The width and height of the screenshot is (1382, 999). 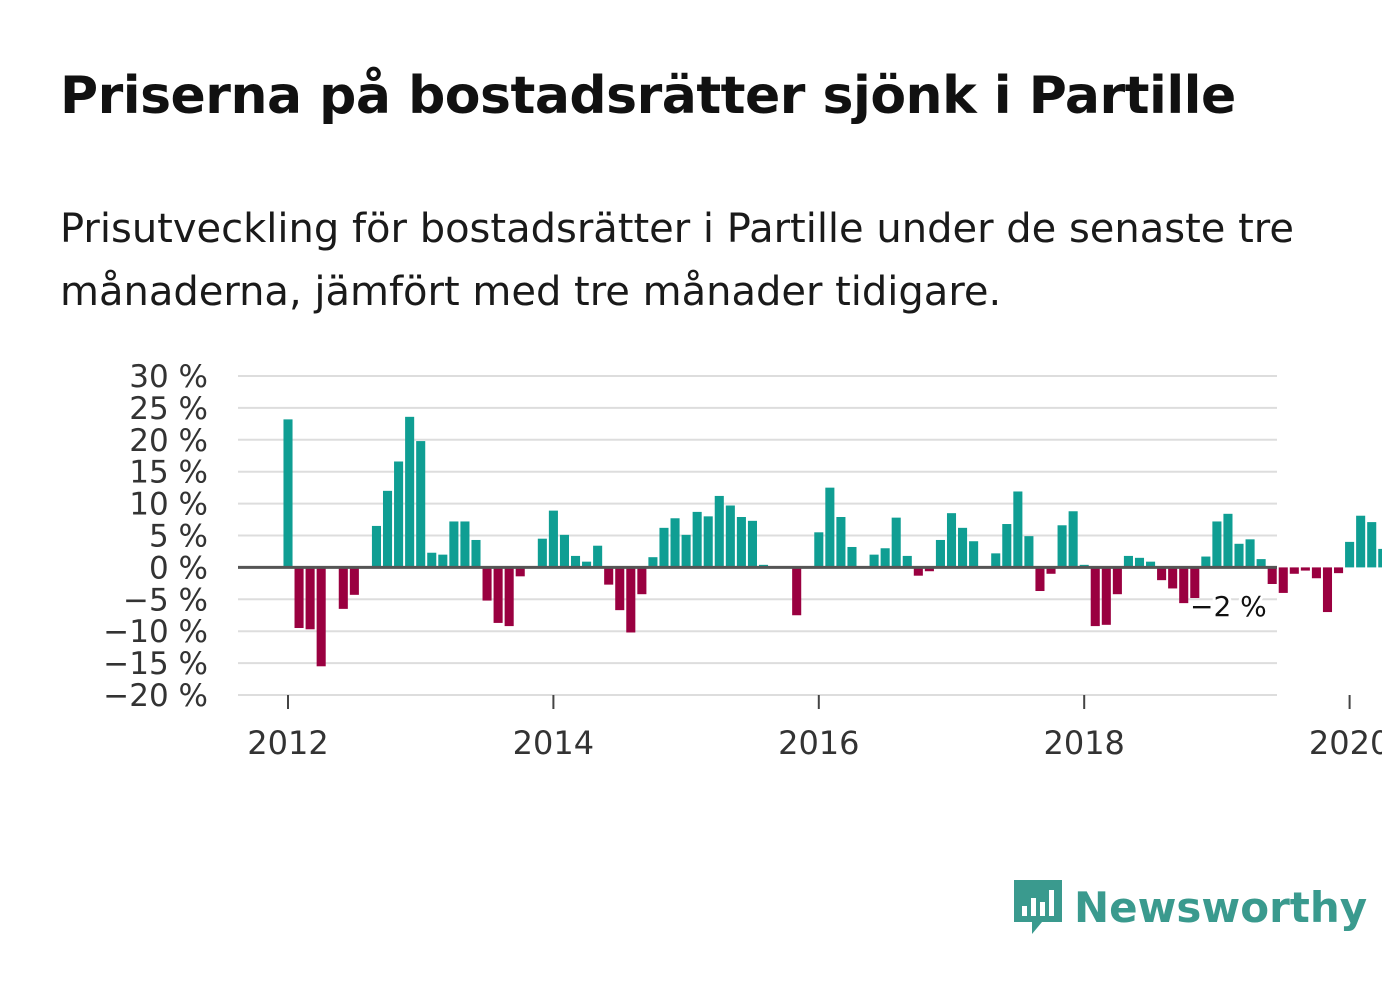 What do you see at coordinates (168, 377) in the screenshot?
I see `y-tick-label: 30 %` at bounding box center [168, 377].